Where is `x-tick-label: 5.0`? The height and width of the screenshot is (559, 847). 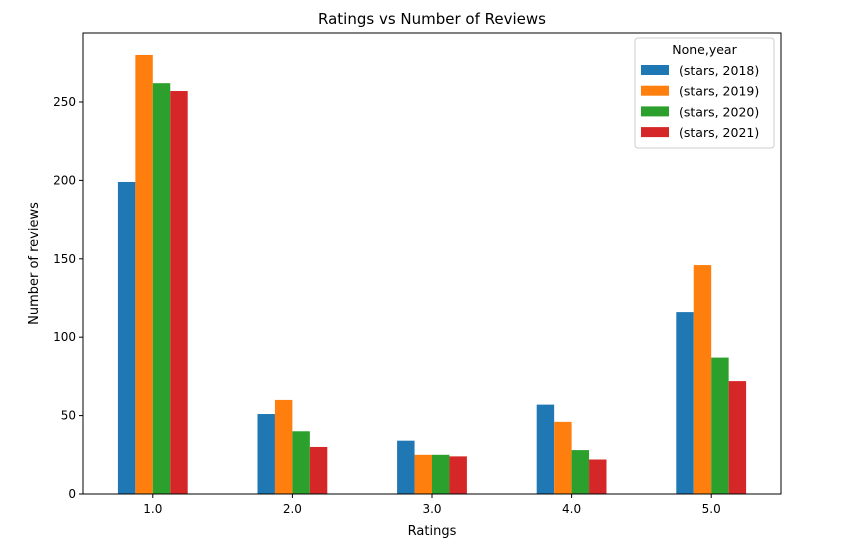 x-tick-label: 5.0 is located at coordinates (711, 509).